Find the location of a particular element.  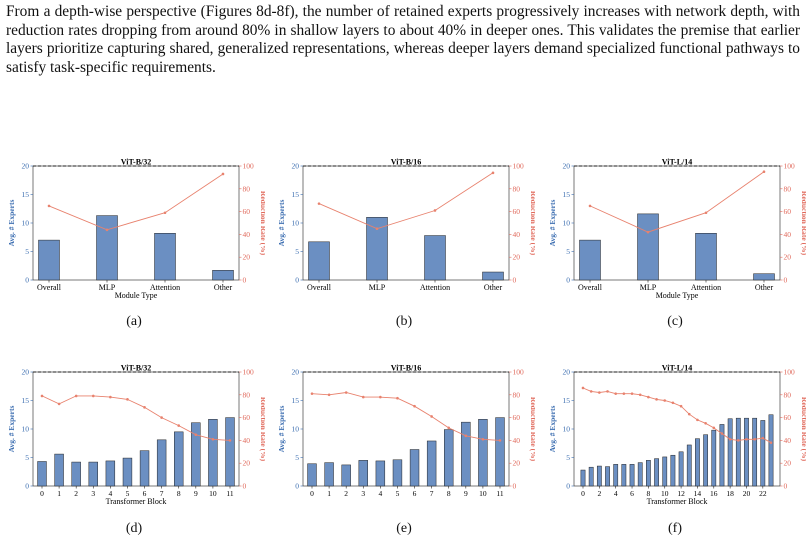

x-tick-label: Attention is located at coordinates (706, 287).